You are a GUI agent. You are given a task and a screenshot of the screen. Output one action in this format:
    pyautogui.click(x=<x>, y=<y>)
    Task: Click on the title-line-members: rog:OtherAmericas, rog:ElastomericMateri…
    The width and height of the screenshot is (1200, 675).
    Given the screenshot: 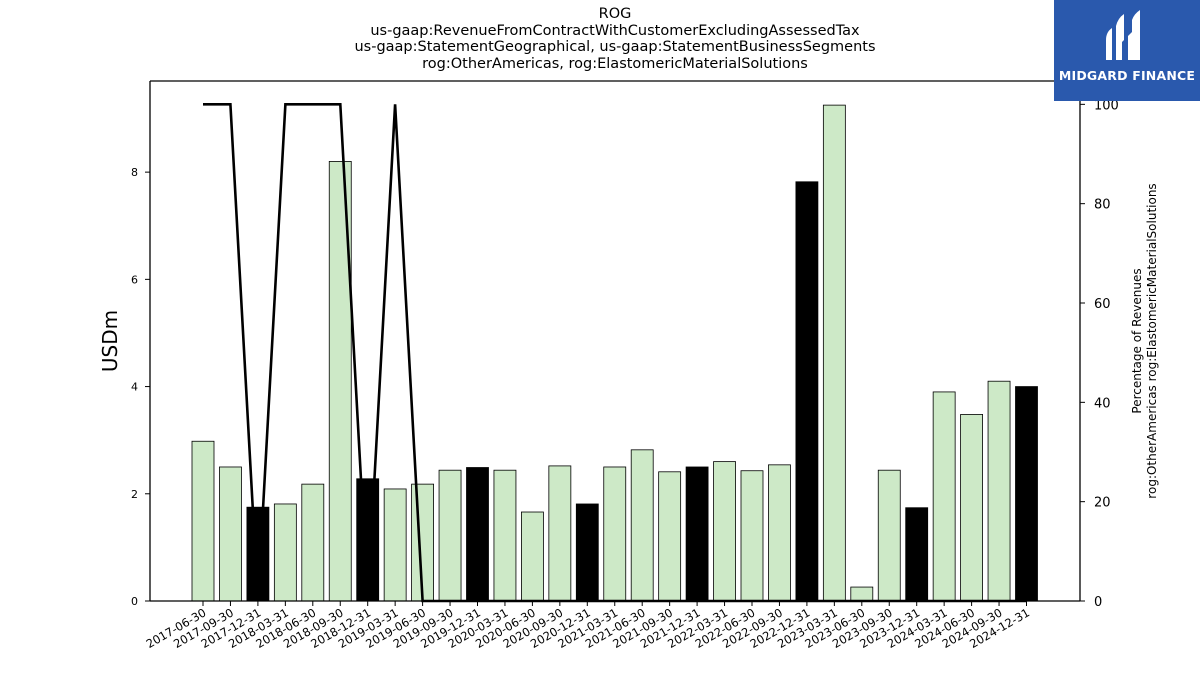 What is the action you would take?
    pyautogui.click(x=615, y=63)
    